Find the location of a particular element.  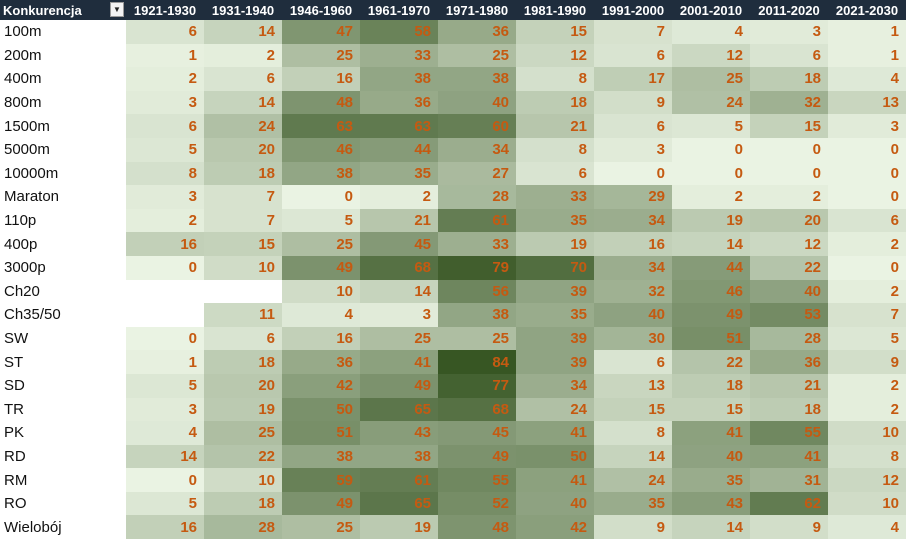

value-cell: 65 is located at coordinates (399, 409).